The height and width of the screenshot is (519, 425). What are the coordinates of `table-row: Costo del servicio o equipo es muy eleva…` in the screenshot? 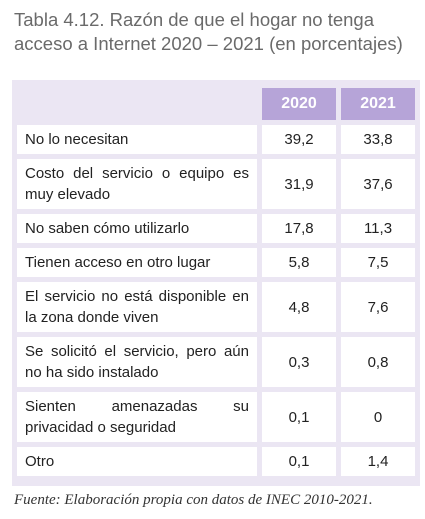 It's located at (216, 184).